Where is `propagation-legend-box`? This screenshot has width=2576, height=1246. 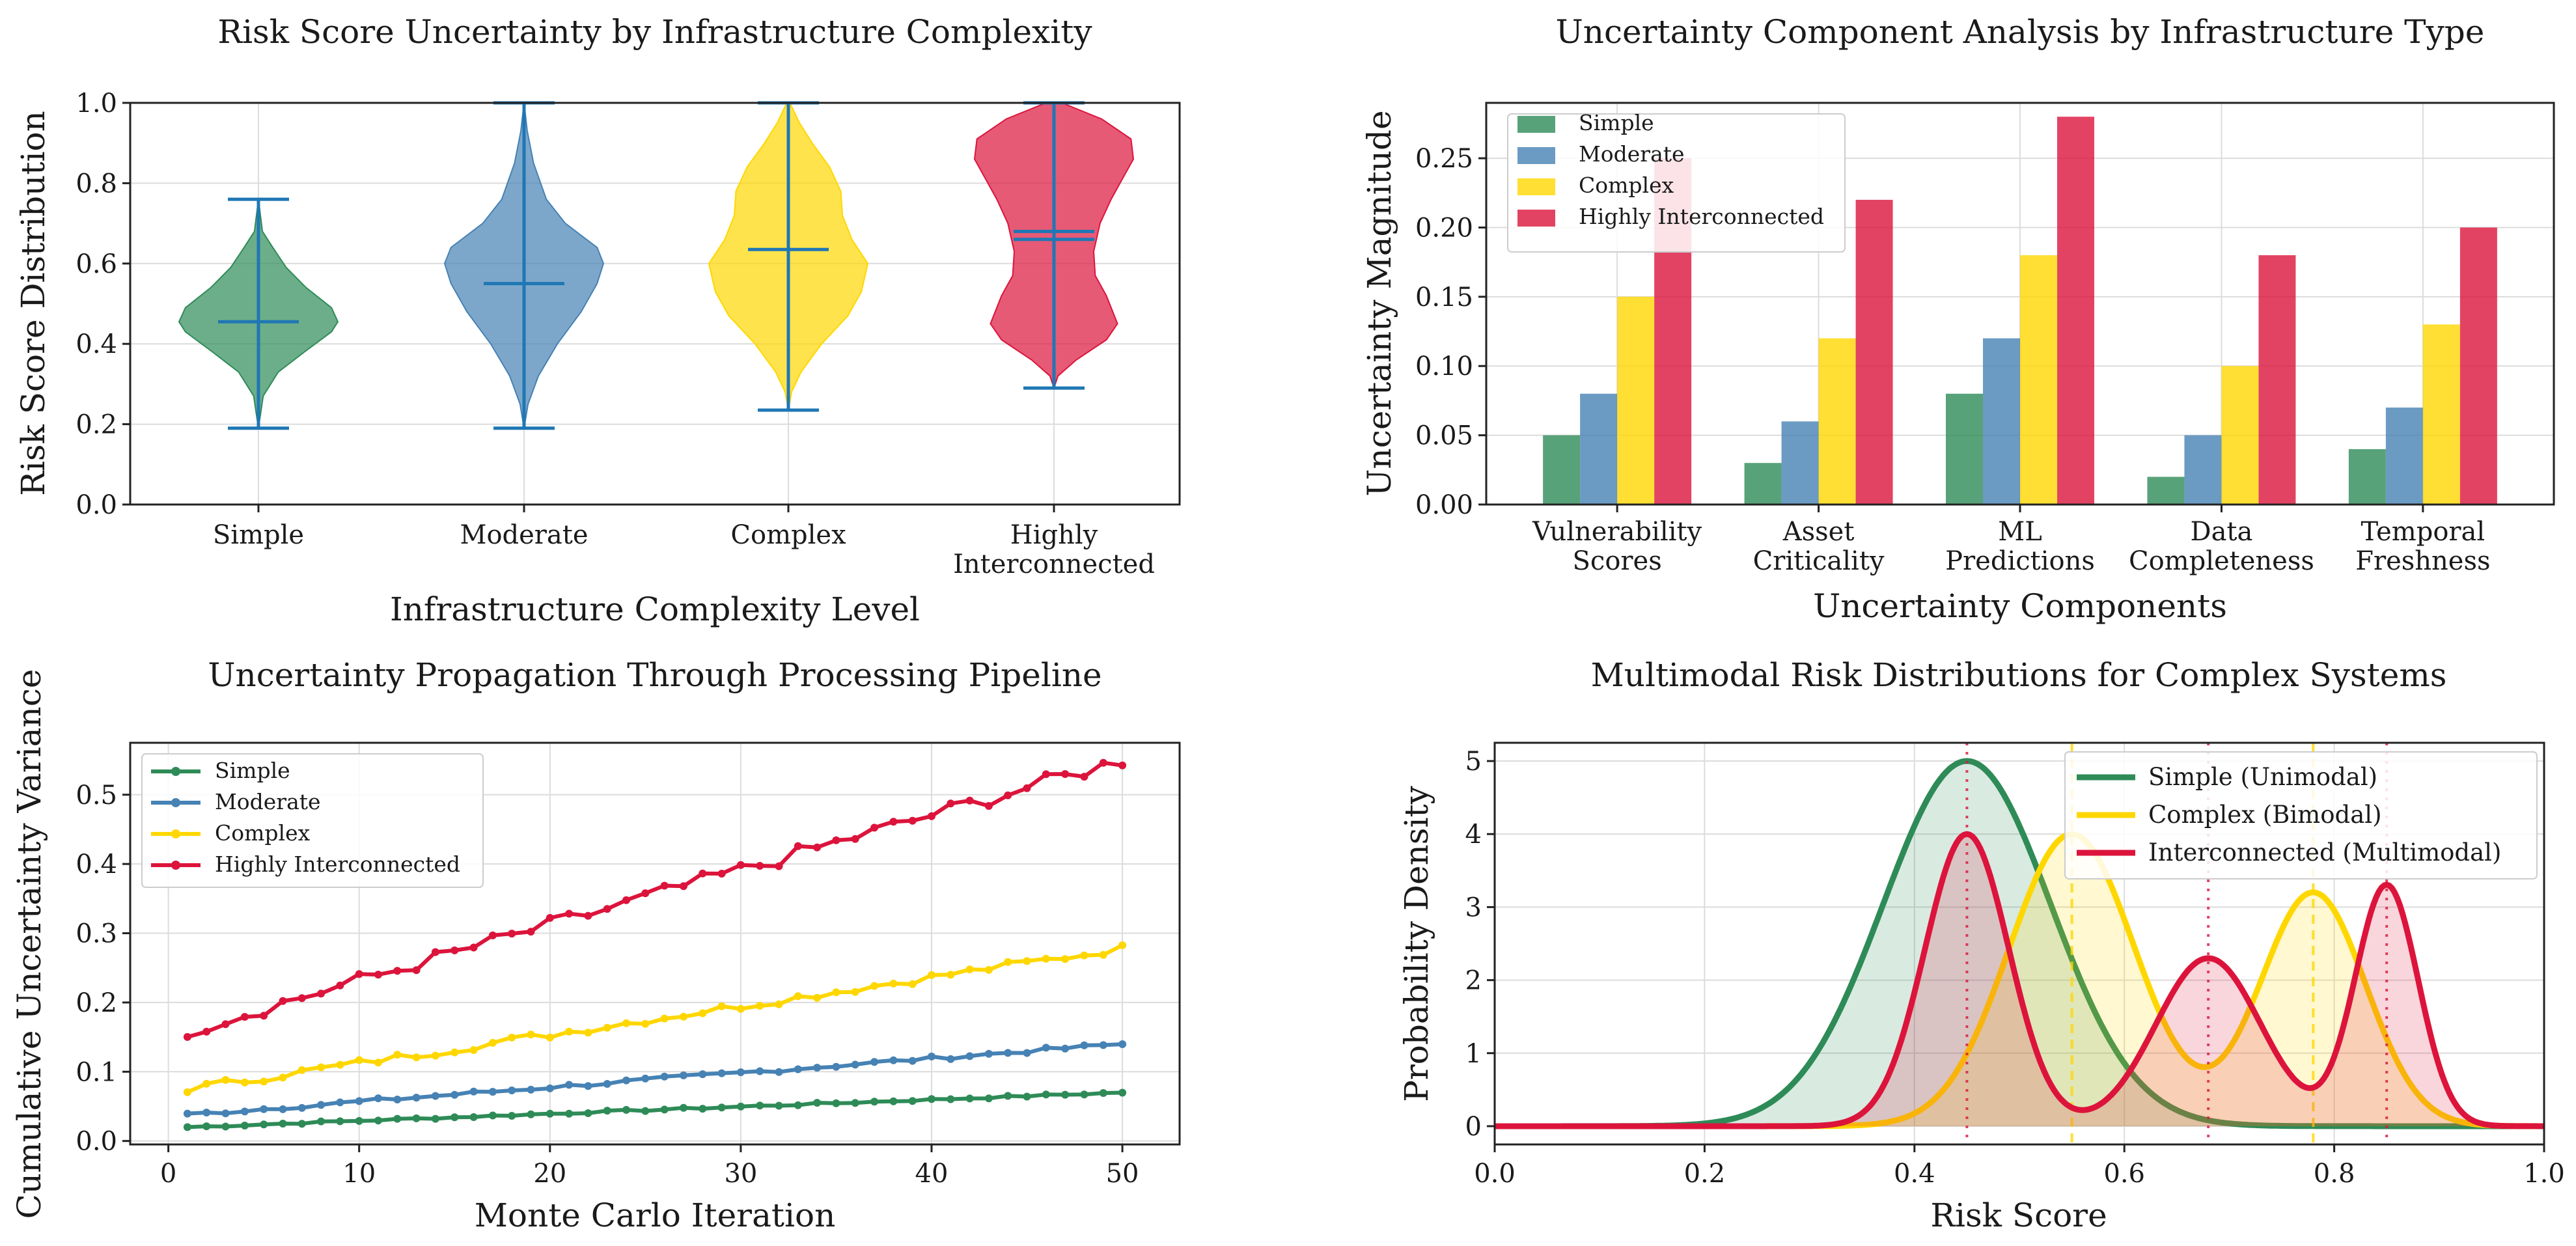
propagation-legend-box is located at coordinates (312, 820).